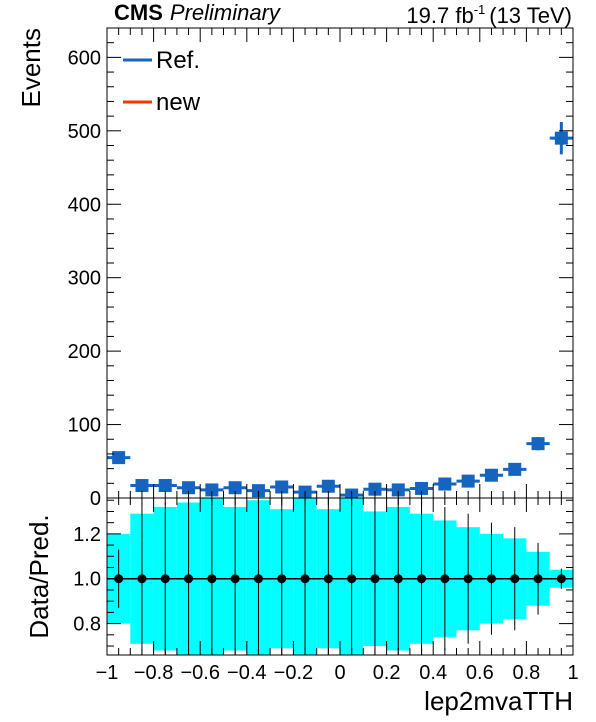 This screenshot has width=596, height=722. I want to click on x-tick-label: −0.2, so click(293, 673).